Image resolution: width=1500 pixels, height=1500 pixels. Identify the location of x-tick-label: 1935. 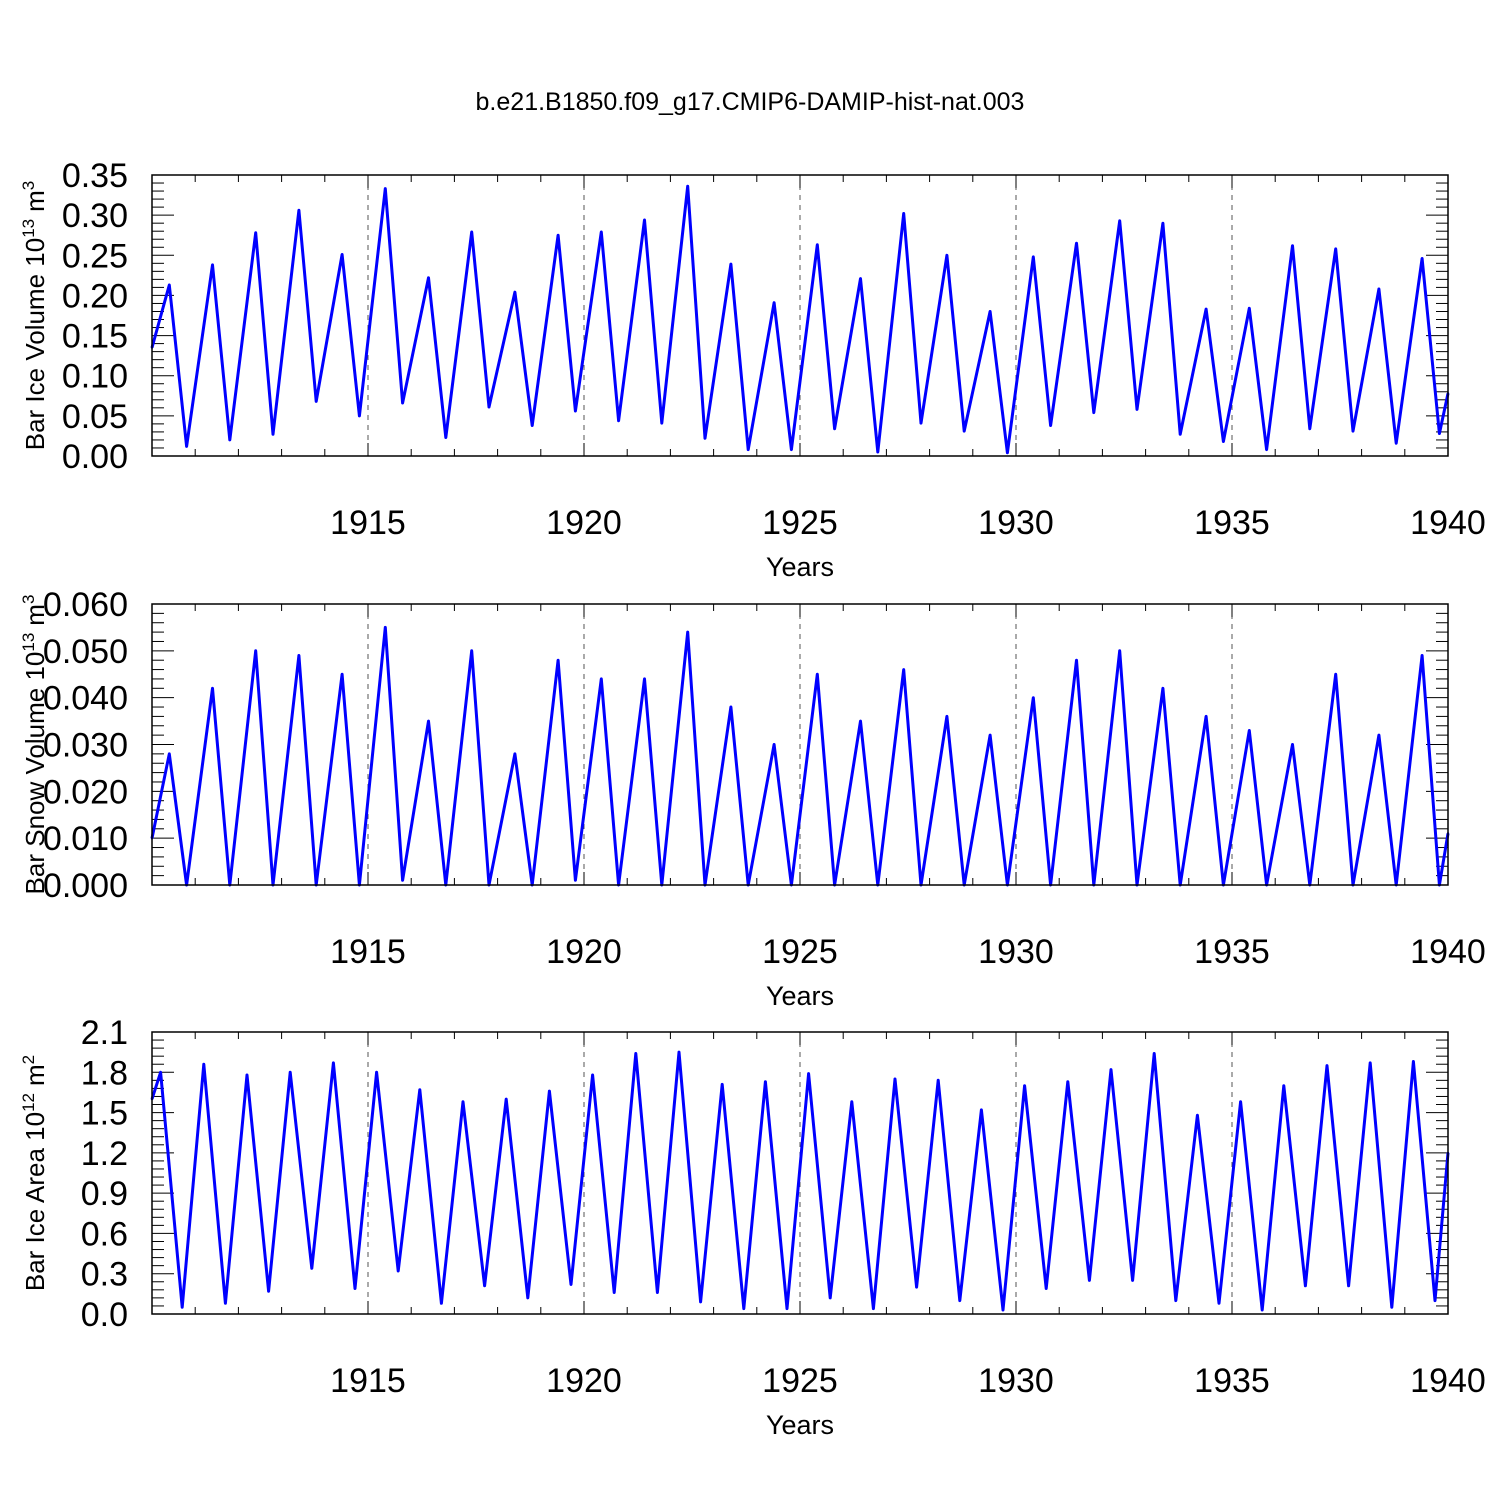
(1232, 952).